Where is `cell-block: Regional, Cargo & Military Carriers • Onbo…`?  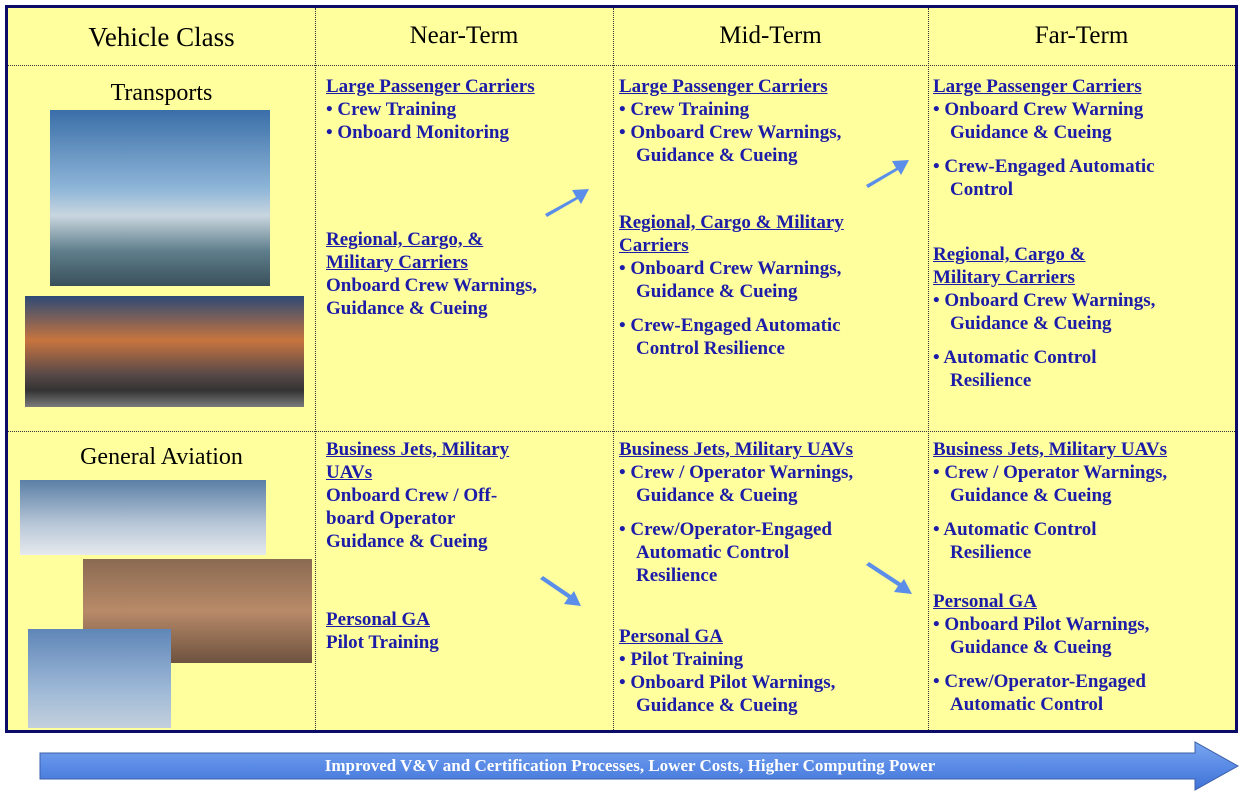 cell-block: Regional, Cargo & Military Carriers • Onbo… is located at coordinates (1044, 317).